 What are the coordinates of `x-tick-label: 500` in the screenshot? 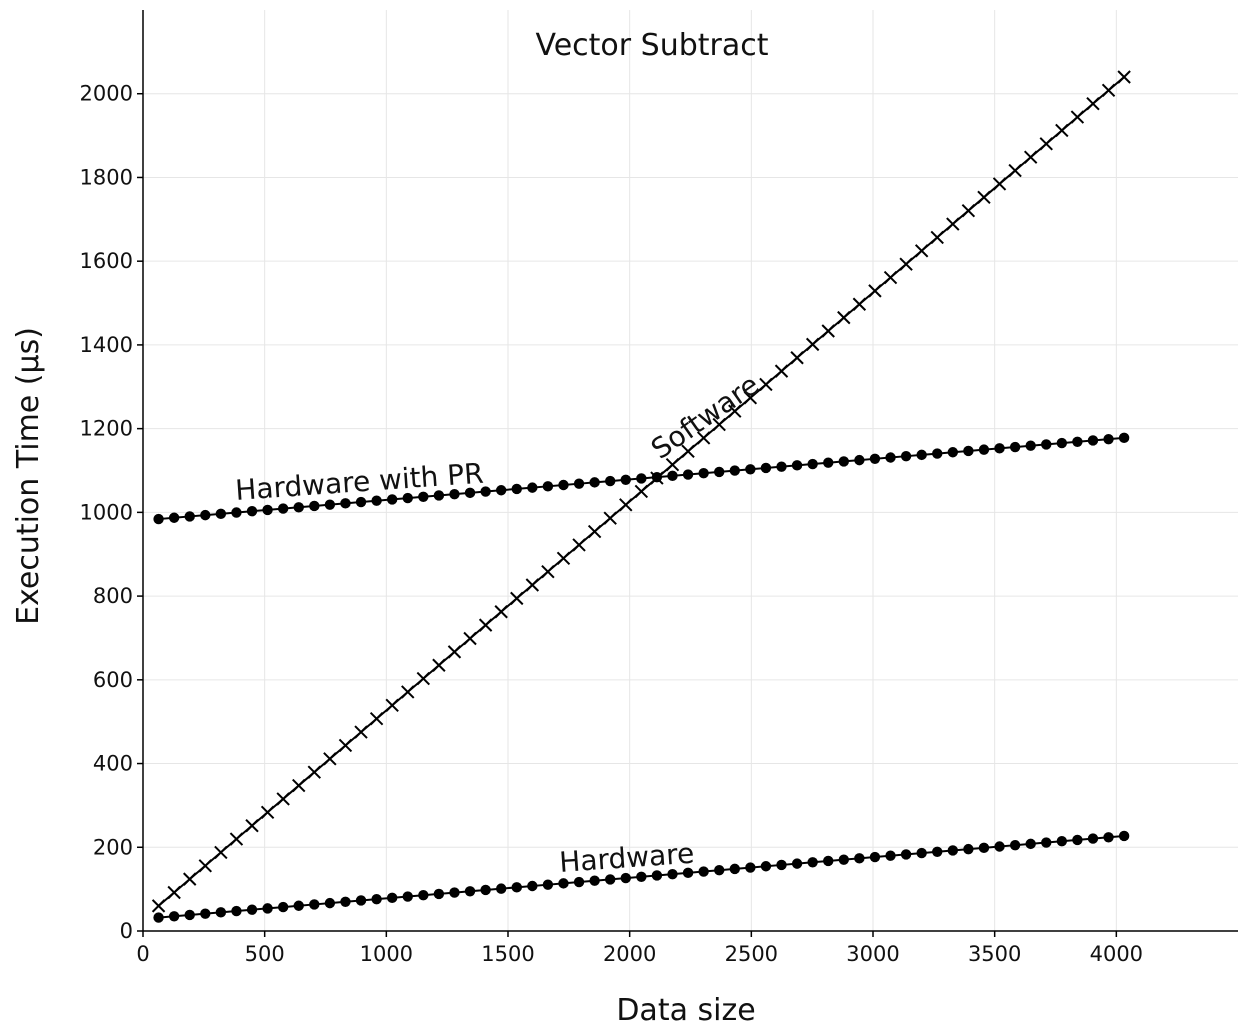 It's located at (265, 954).